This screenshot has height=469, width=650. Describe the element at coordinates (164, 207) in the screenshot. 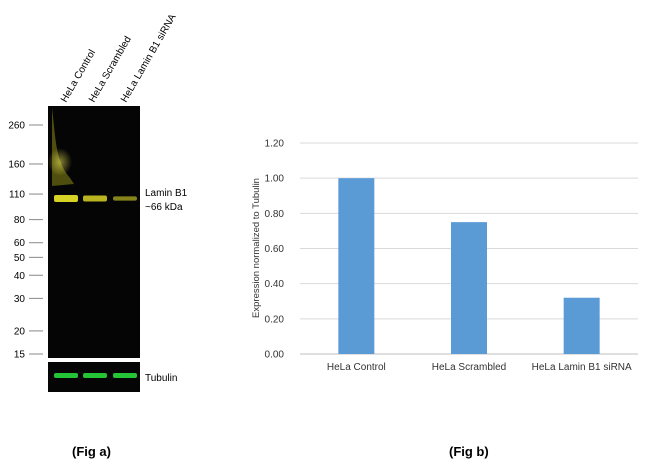

I see `band-label-size: ~66 kDa` at that location.